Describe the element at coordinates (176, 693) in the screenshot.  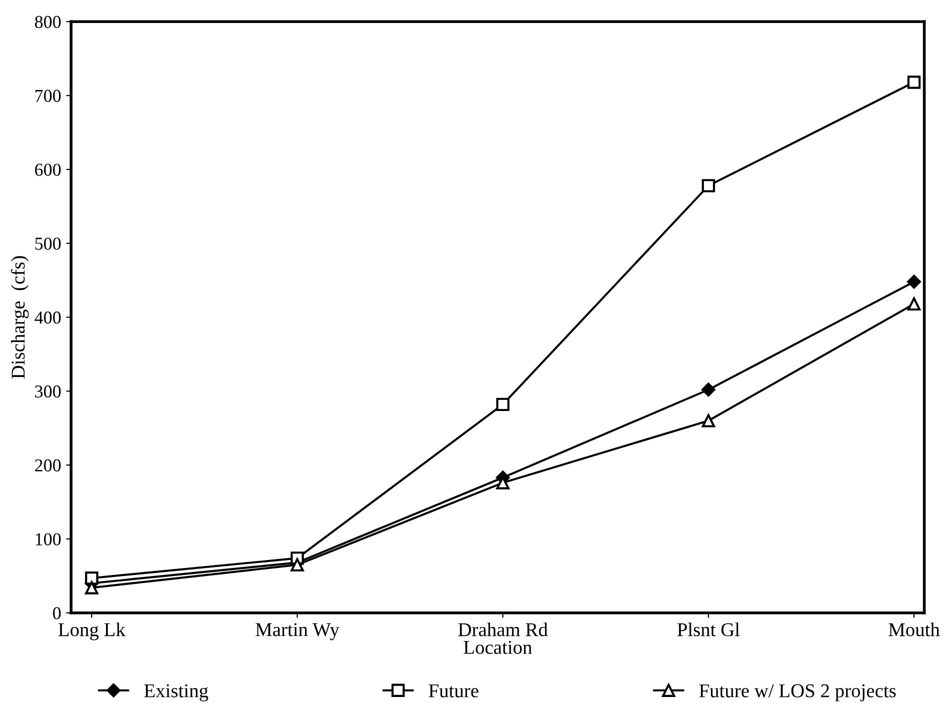
I see `legend-label: Existing` at that location.